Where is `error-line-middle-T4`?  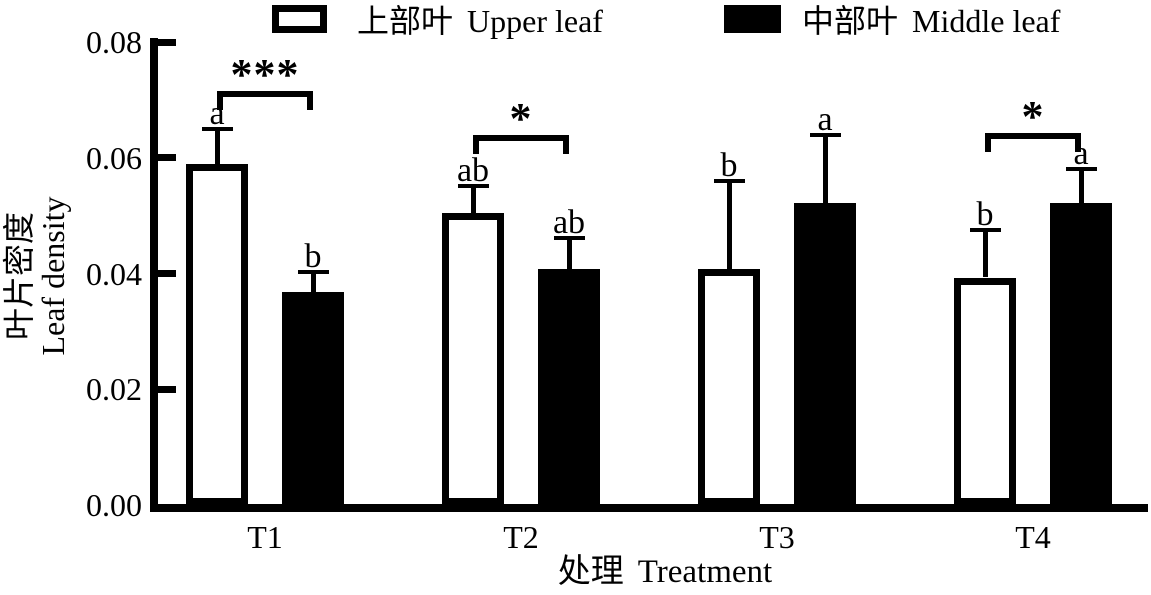 error-line-middle-T4 is located at coordinates (1081, 186).